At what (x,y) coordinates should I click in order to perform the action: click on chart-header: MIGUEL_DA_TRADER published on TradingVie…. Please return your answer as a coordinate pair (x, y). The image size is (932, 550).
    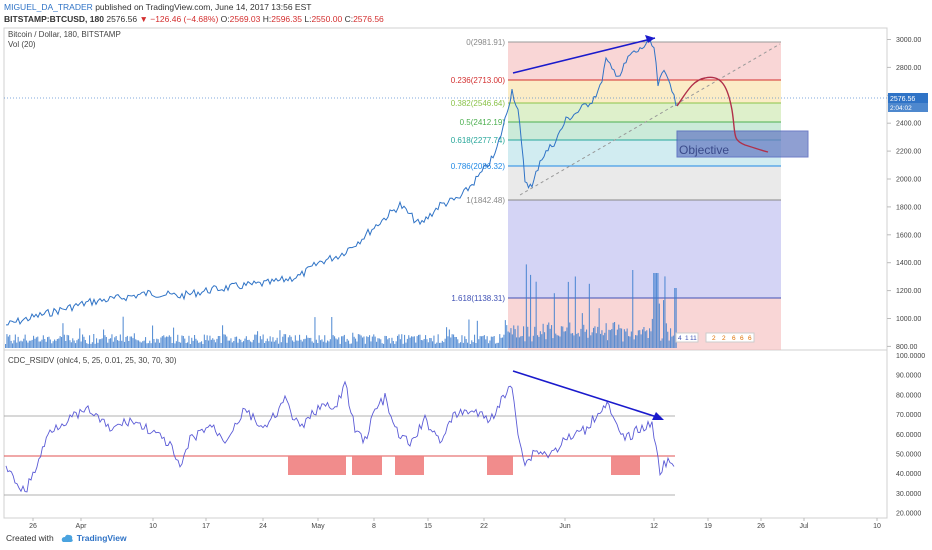
    Looking at the image, I should click on (194, 13).